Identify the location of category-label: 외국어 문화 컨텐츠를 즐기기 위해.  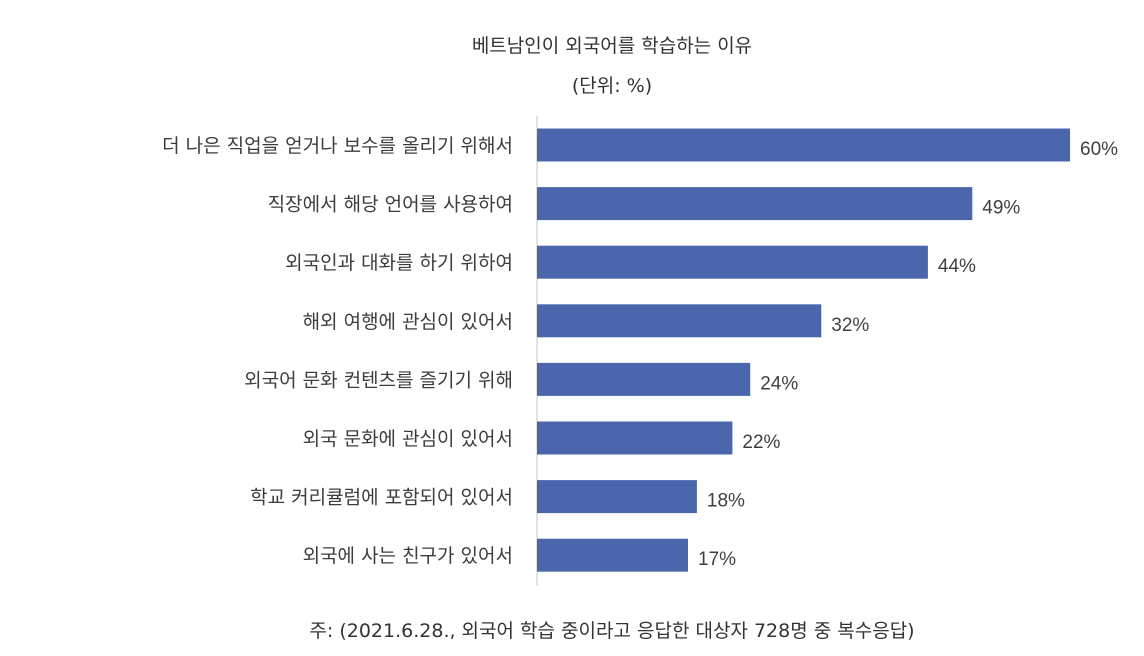
(378, 380).